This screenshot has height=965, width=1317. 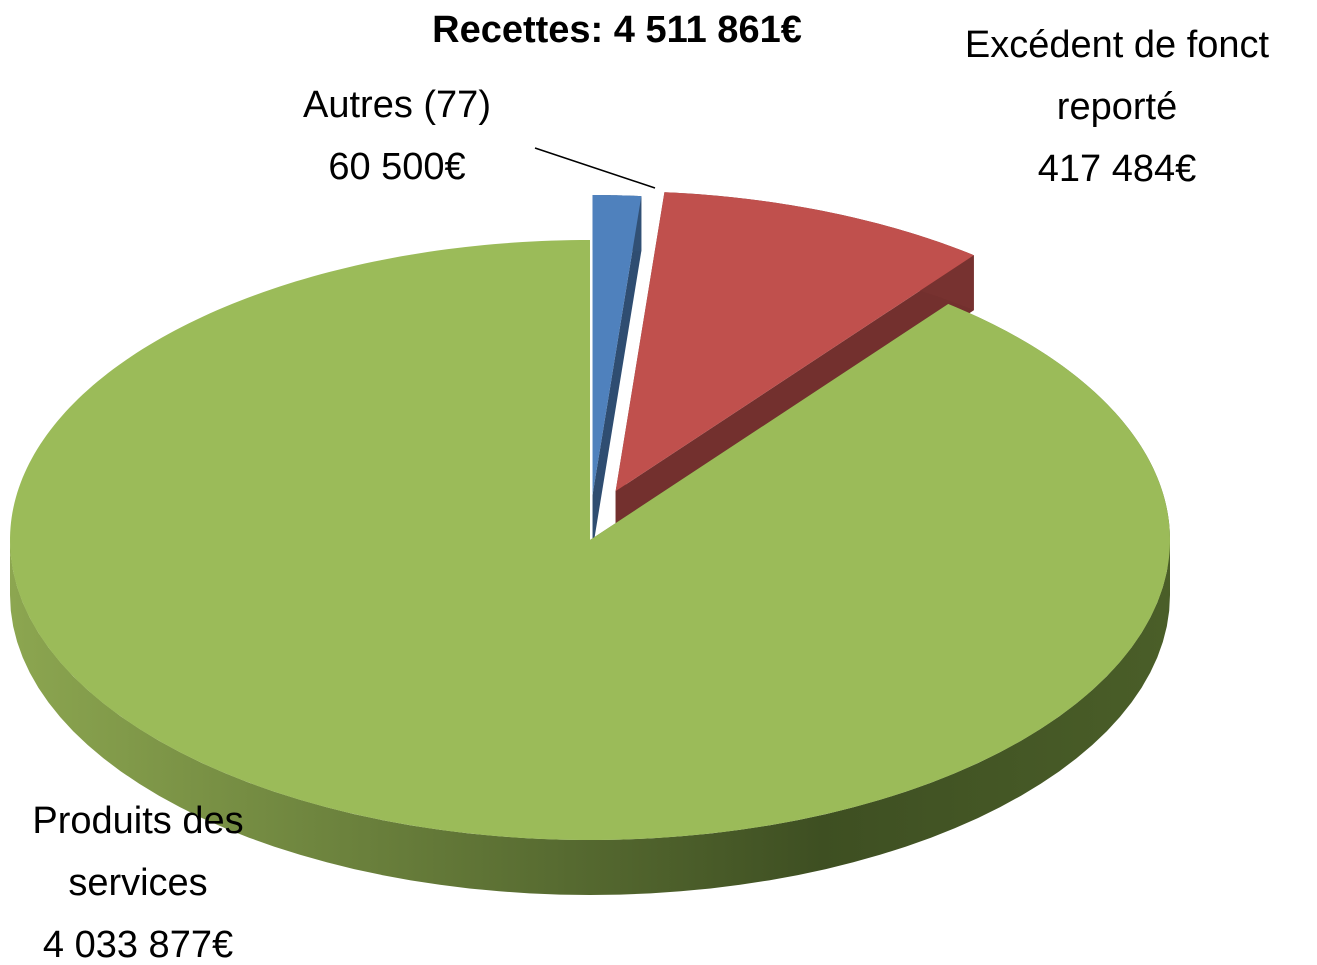 I want to click on slice-label: Excédent de fonct reporté 417 484€, so click(x=1117, y=107).